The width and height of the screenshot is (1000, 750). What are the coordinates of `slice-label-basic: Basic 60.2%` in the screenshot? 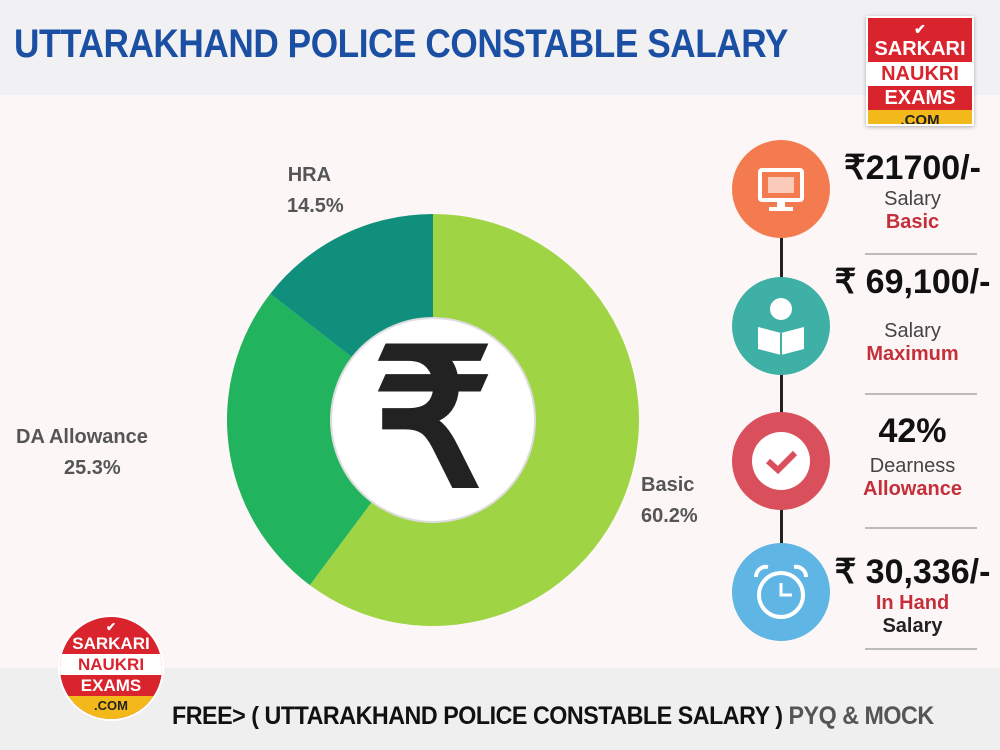 It's located at (669, 500).